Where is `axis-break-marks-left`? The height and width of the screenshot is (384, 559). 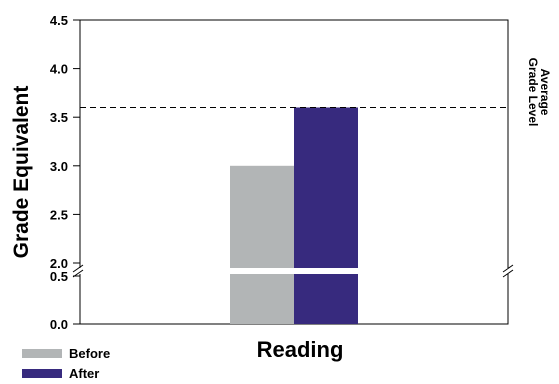
axis-break-marks-left is located at coordinates (78, 271).